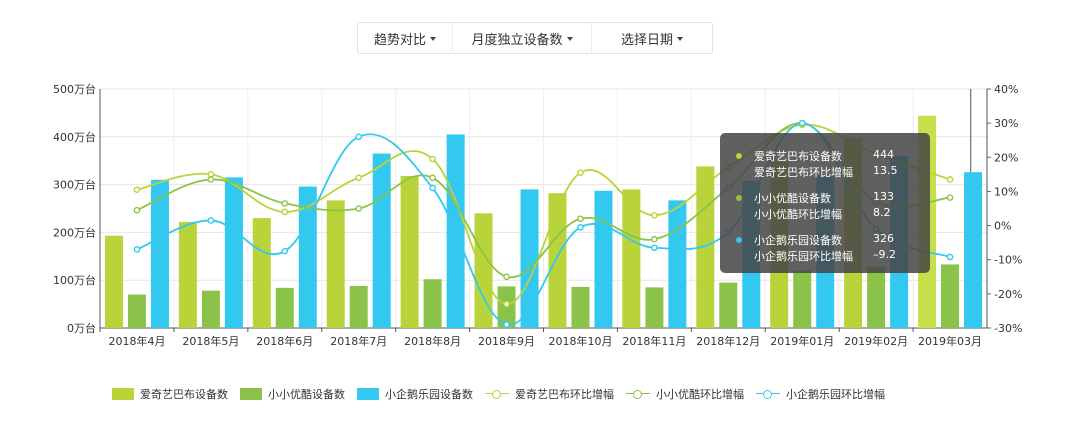 The width and height of the screenshot is (1080, 425). What do you see at coordinates (882, 212) in the screenshot?
I see `tooltip-value: 8.2` at bounding box center [882, 212].